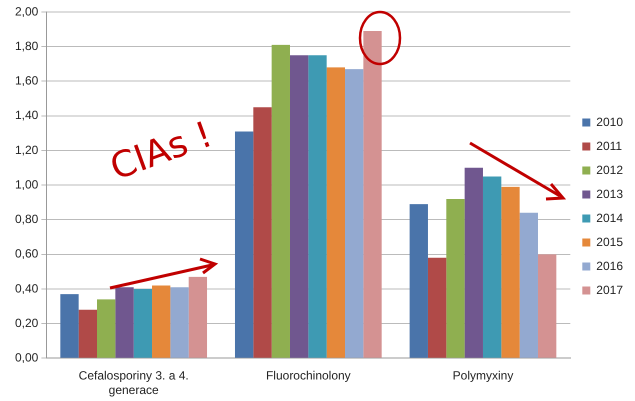 Image resolution: width=635 pixels, height=401 pixels. Describe the element at coordinates (610, 265) in the screenshot. I see `legend-label: 2016` at that location.